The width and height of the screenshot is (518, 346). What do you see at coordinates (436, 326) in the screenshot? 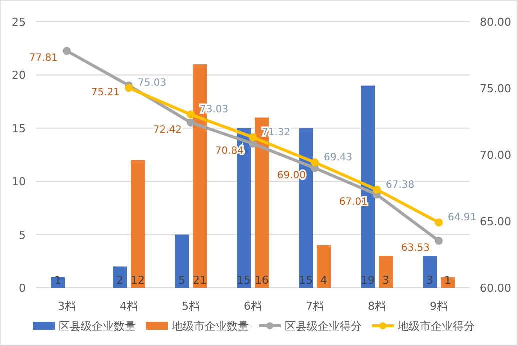
I see `legend-label: 地级市企业得分` at bounding box center [436, 326].